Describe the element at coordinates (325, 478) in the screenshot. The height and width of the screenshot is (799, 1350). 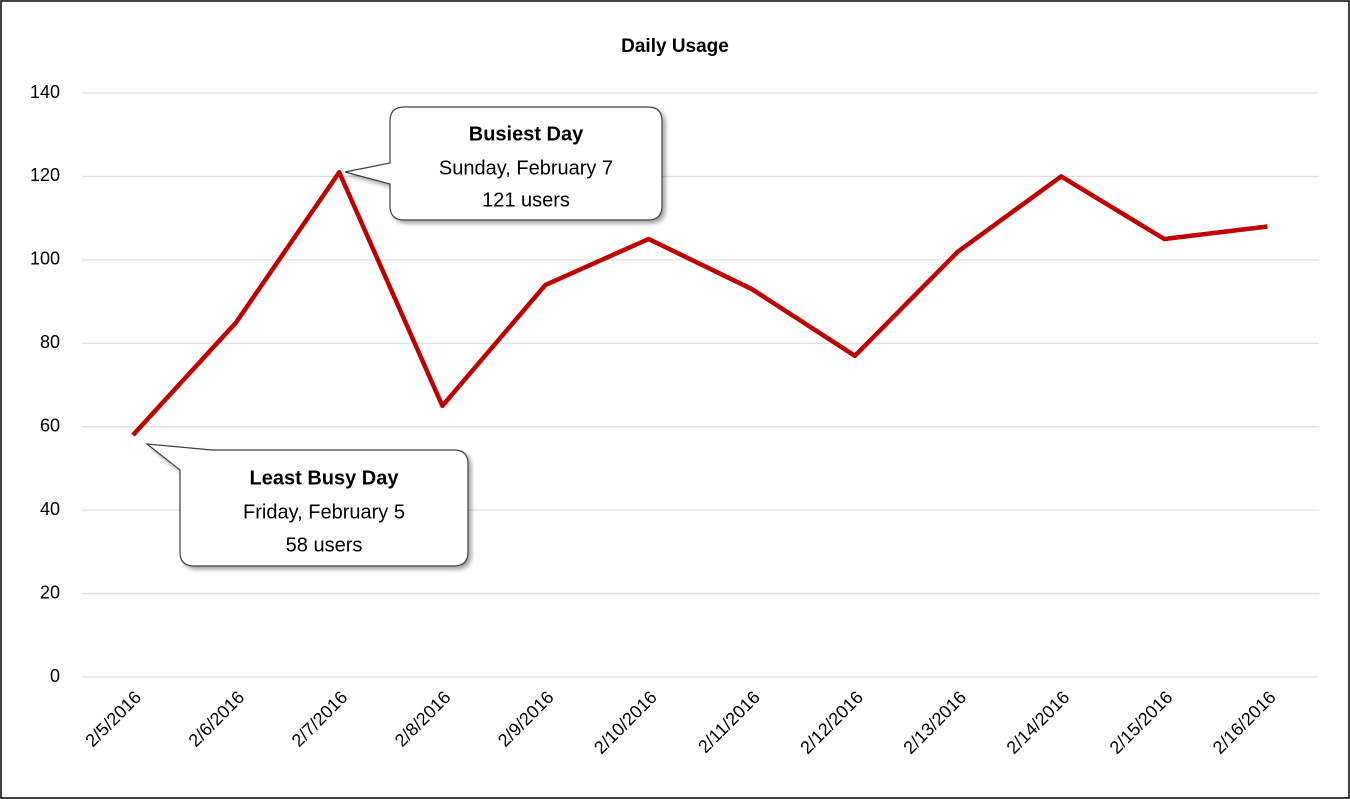
I see `callout-title: Least Busy Day` at that location.